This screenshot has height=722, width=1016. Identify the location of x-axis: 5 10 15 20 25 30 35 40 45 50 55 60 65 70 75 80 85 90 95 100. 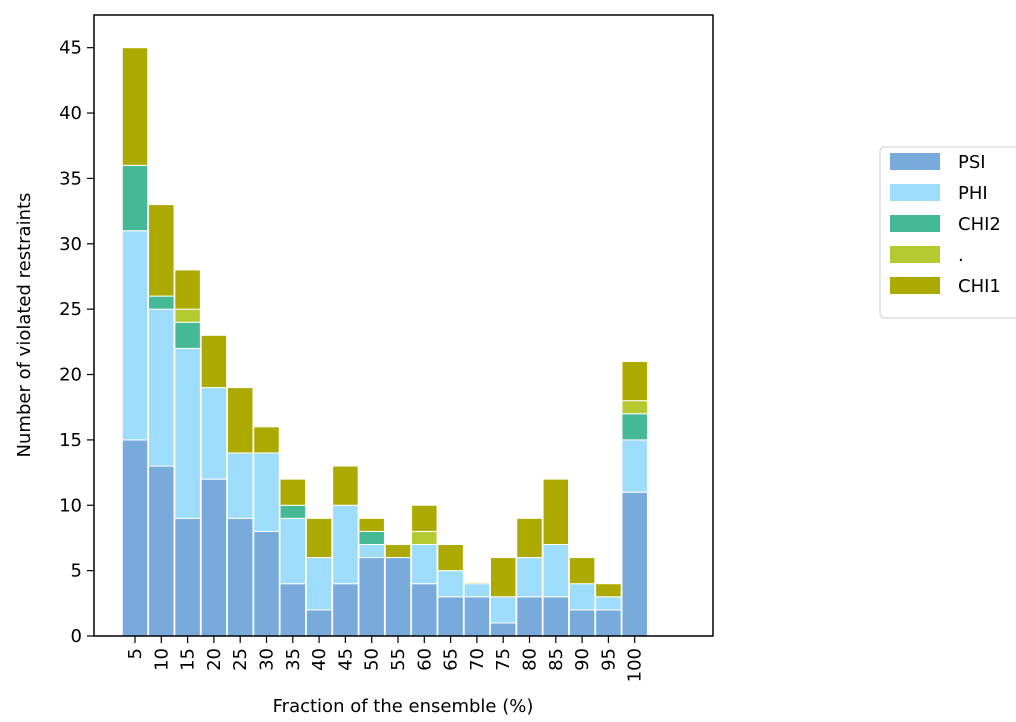
(385, 659).